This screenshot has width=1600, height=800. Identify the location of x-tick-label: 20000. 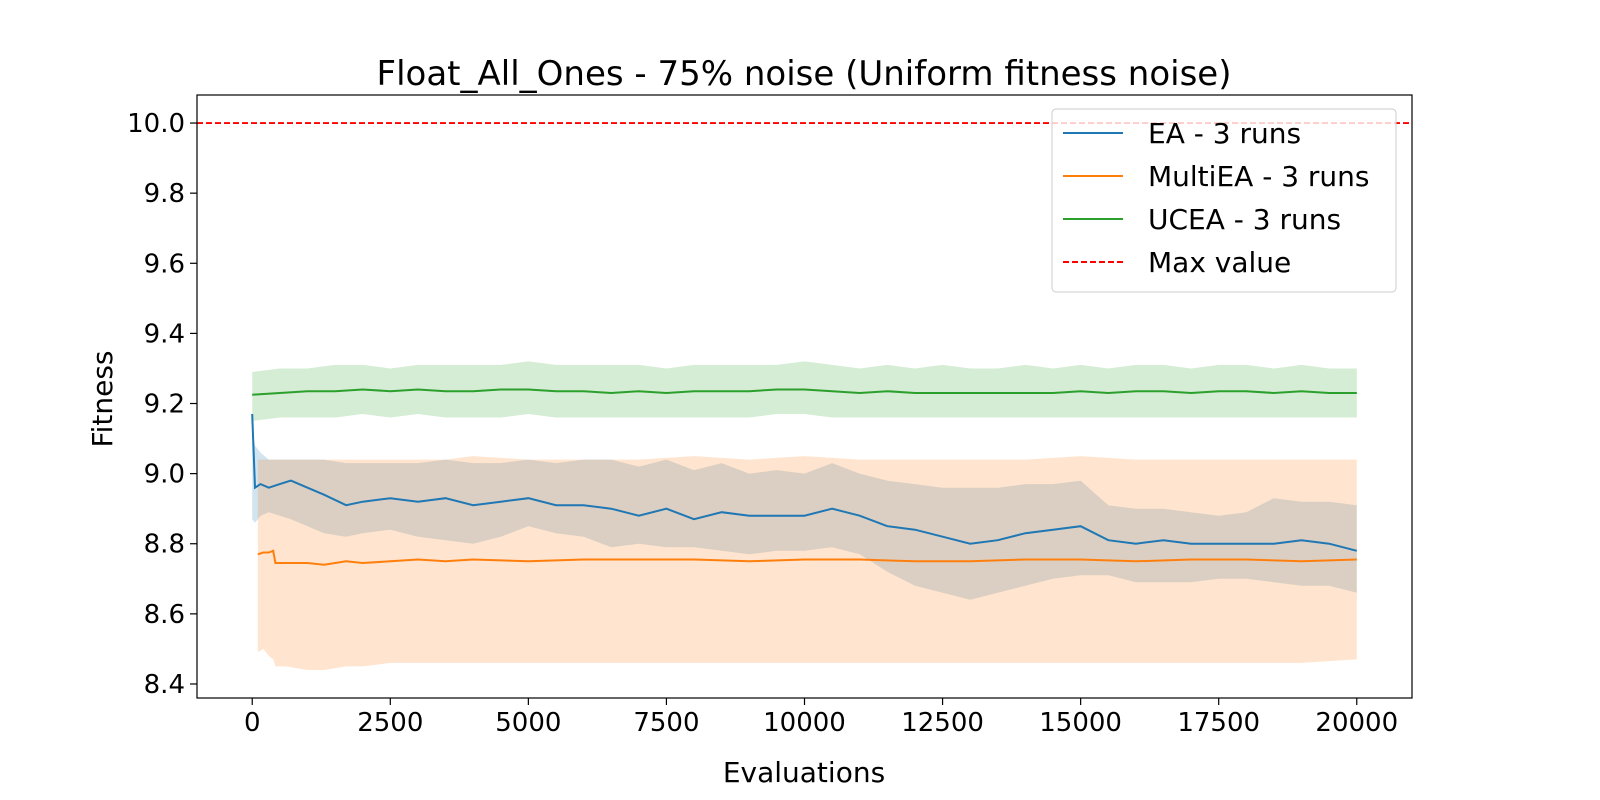
(1356, 723).